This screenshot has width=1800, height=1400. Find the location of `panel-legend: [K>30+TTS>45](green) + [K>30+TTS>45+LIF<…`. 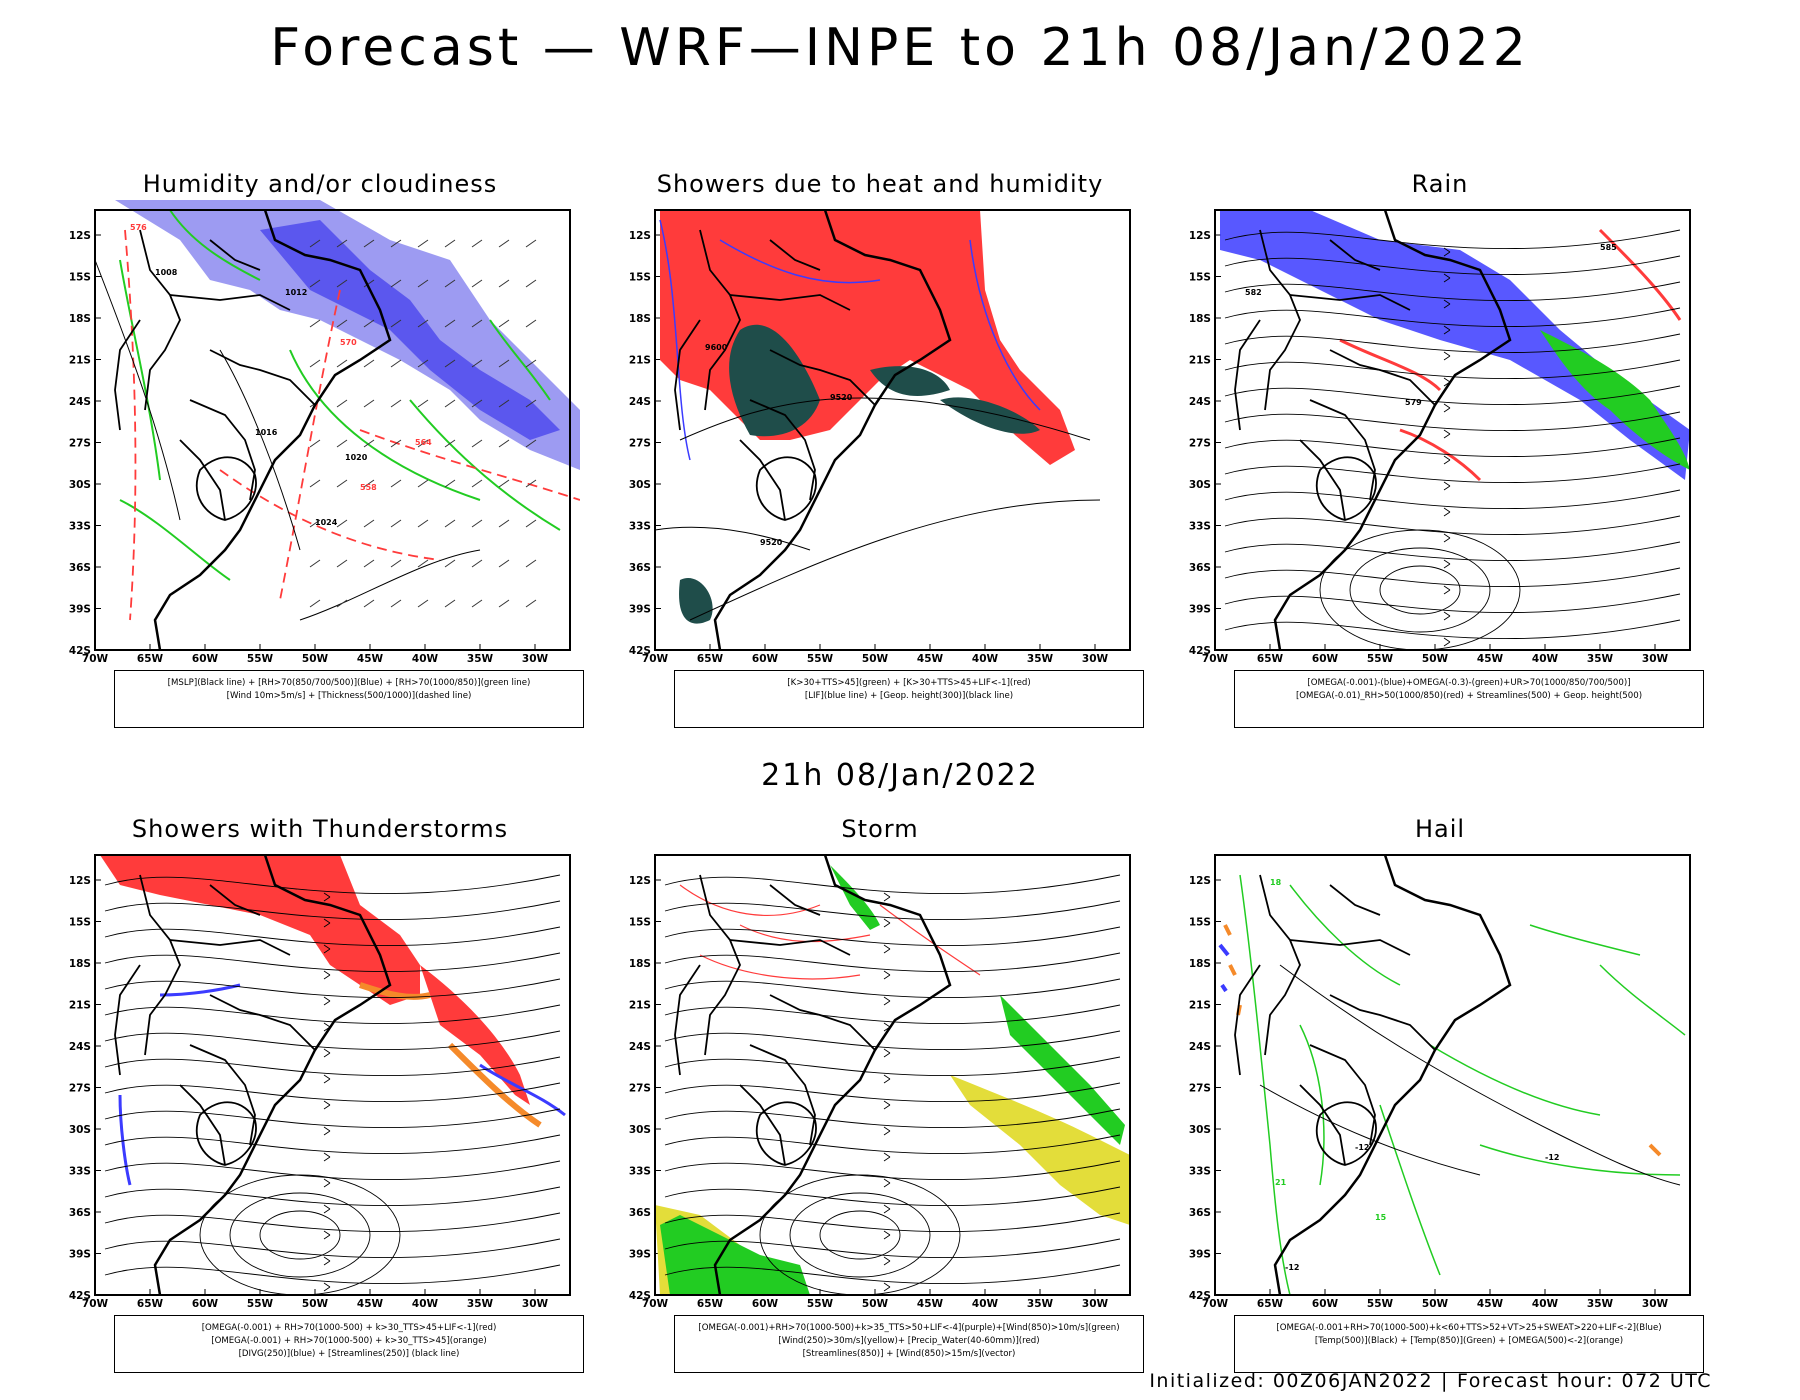

panel-legend: [K>30+TTS>45](green) + [K>30+TTS>45+LIF<… is located at coordinates (909, 699).